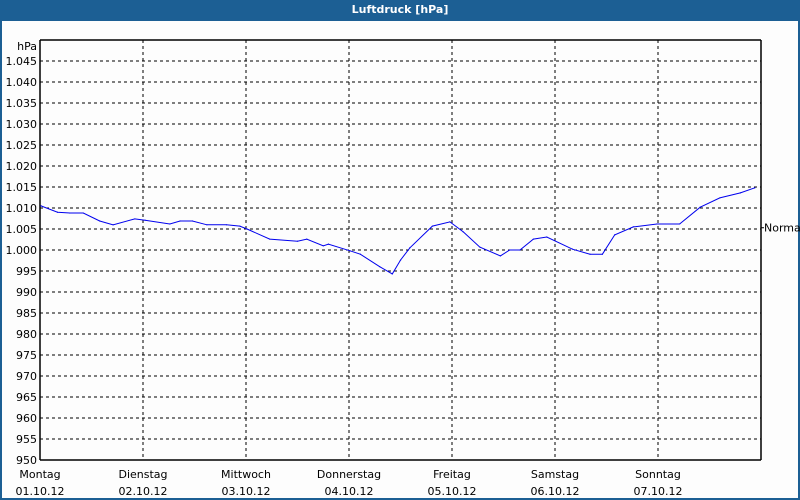 This screenshot has height=500, width=800. Describe the element at coordinates (555, 474) in the screenshot. I see `x-tick-day-label: Samstag` at that location.